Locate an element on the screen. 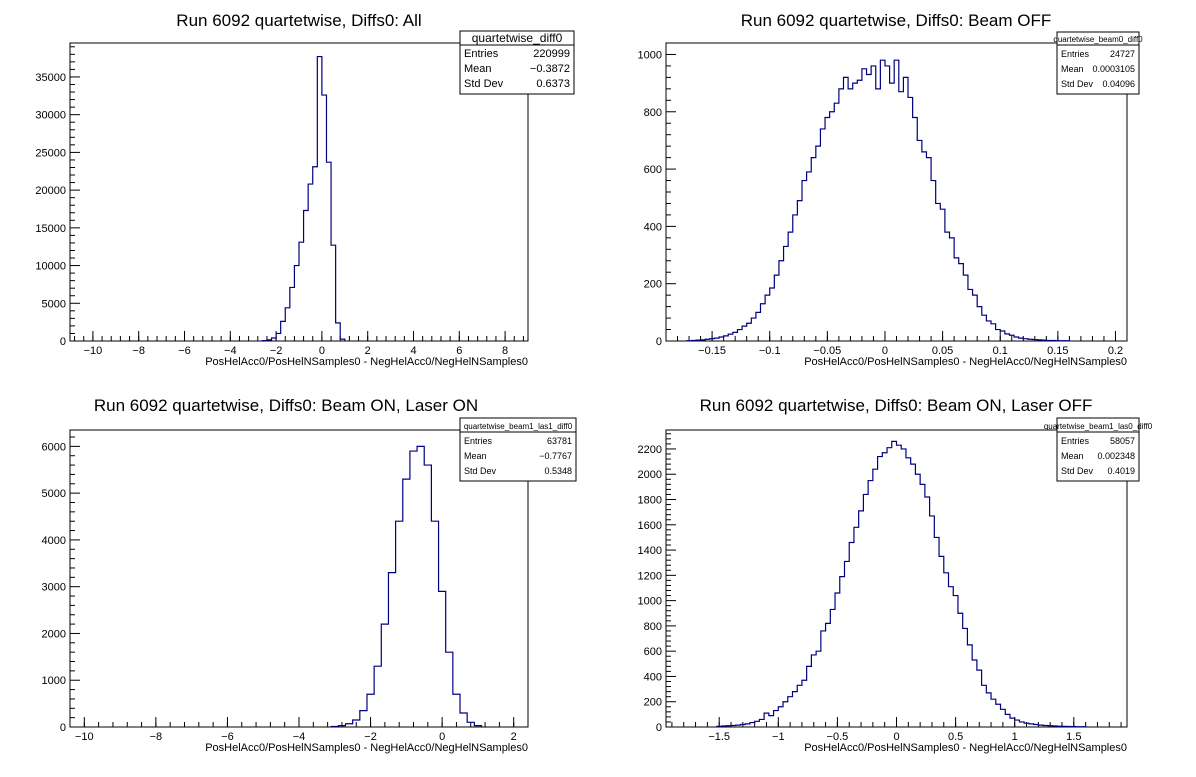 The height and width of the screenshot is (777, 1196). y-tick-label: 15000 is located at coordinates (50, 229).